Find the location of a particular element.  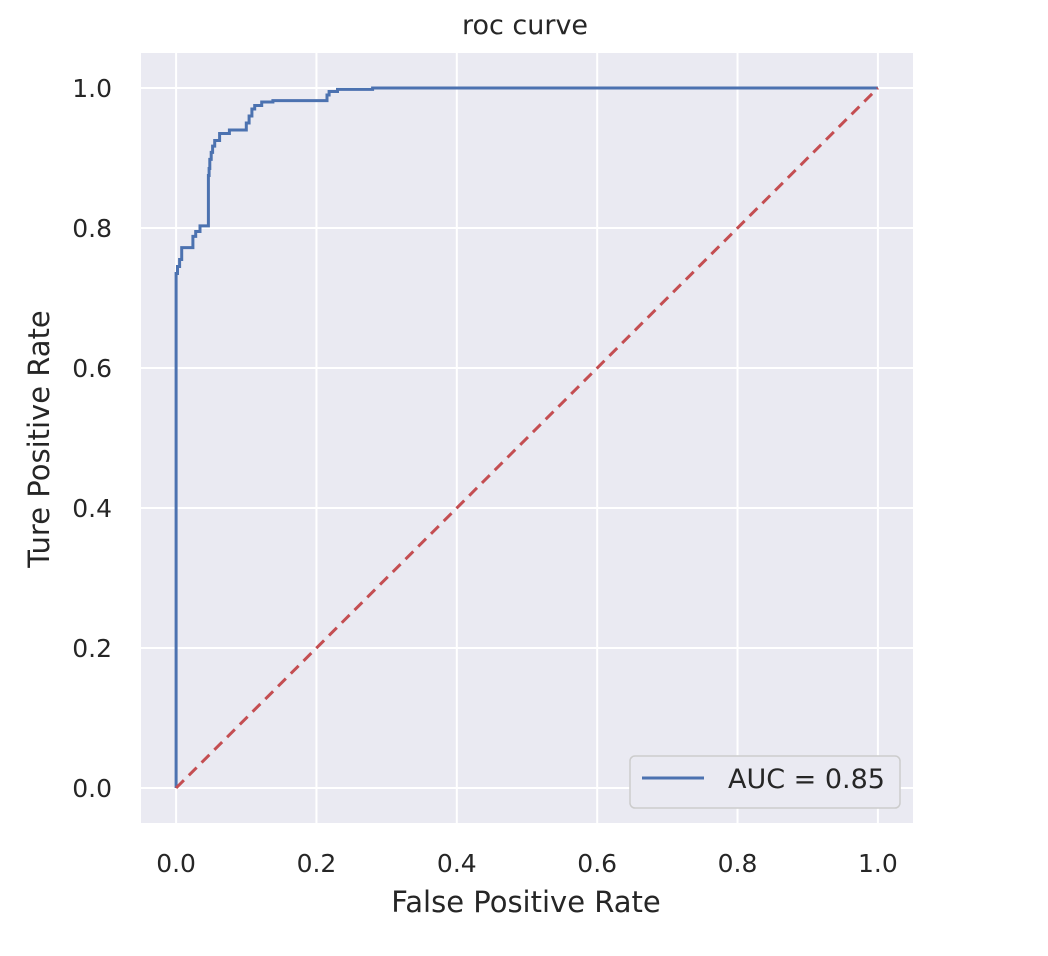

legend: AUC = 0.85 is located at coordinates (765, 782).